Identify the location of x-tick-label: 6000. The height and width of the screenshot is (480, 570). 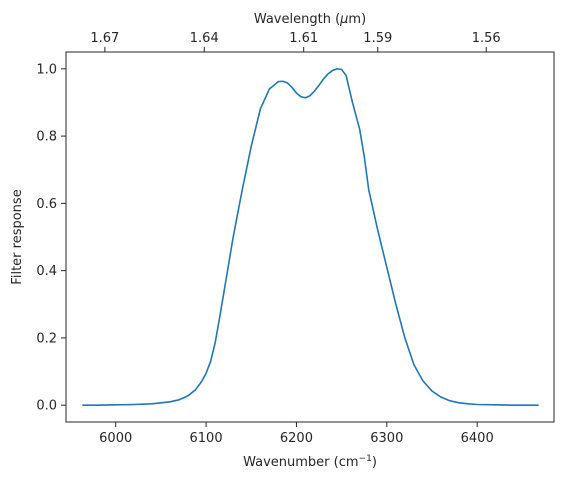
(115, 438).